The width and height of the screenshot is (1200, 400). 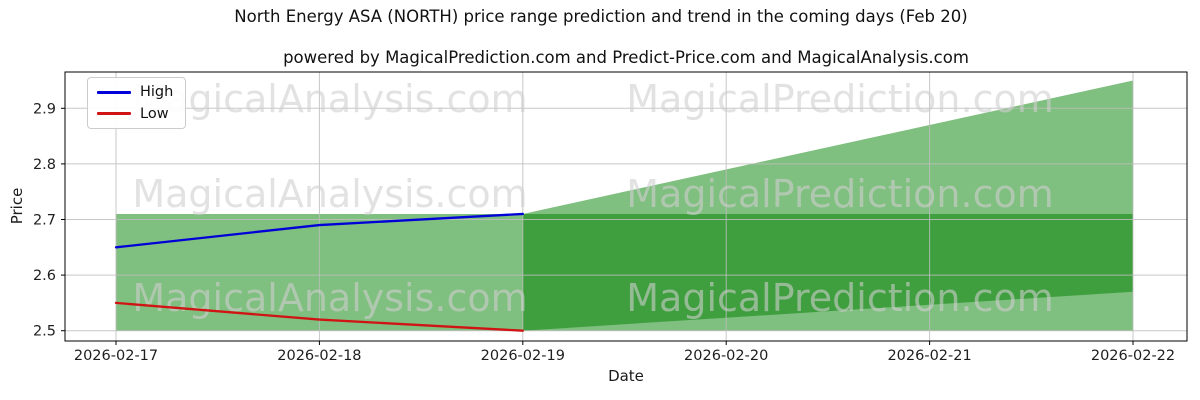 I want to click on x-tick-label: 2026-02-17, so click(x=116, y=356).